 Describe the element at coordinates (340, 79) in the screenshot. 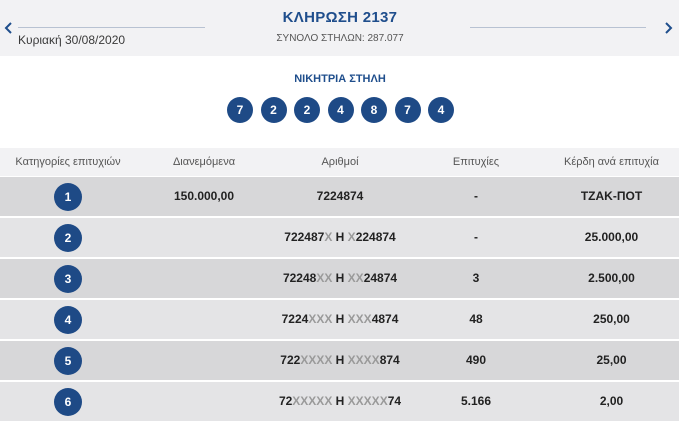

I see `winning-column-title: ΝΙΚΗΤΡΙΑ ΣΤΗΛΗ` at that location.